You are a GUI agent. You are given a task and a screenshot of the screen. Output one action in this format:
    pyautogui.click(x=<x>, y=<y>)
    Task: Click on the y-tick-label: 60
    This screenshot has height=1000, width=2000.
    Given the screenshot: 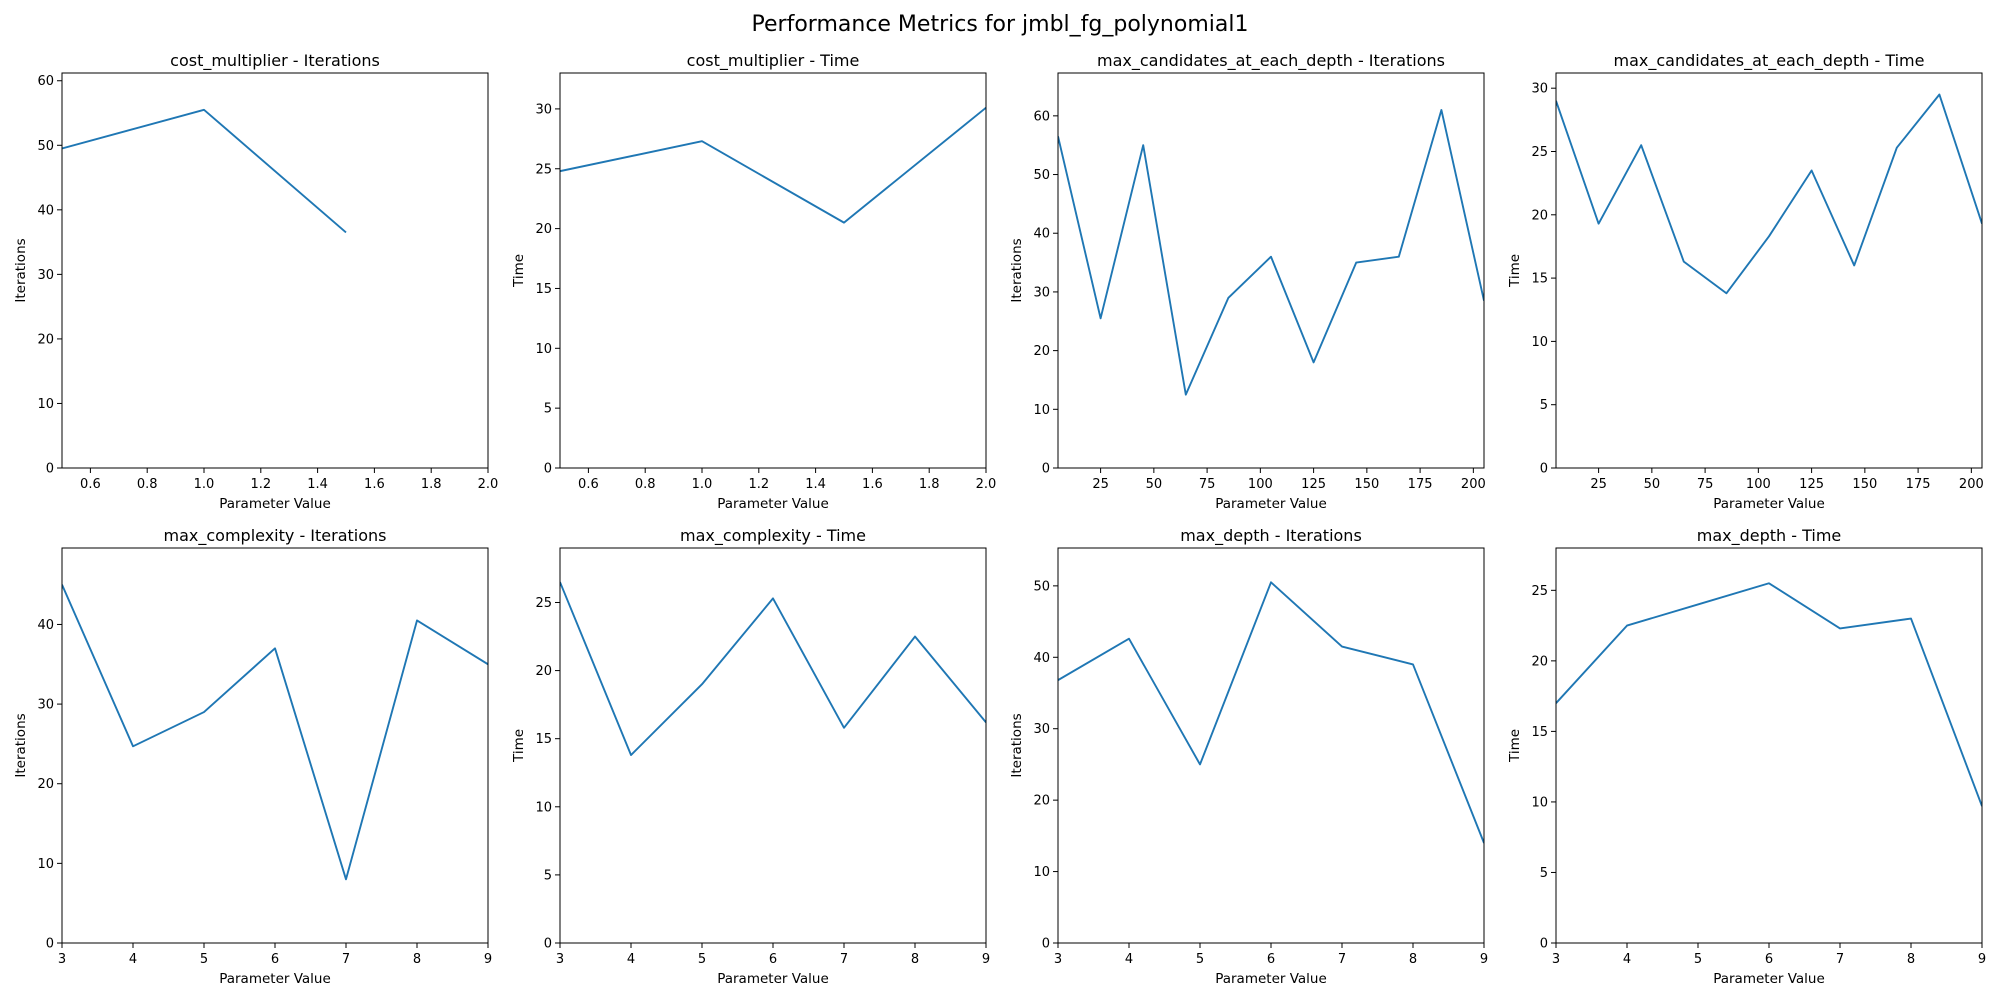 What is the action you would take?
    pyautogui.click(x=1041, y=116)
    